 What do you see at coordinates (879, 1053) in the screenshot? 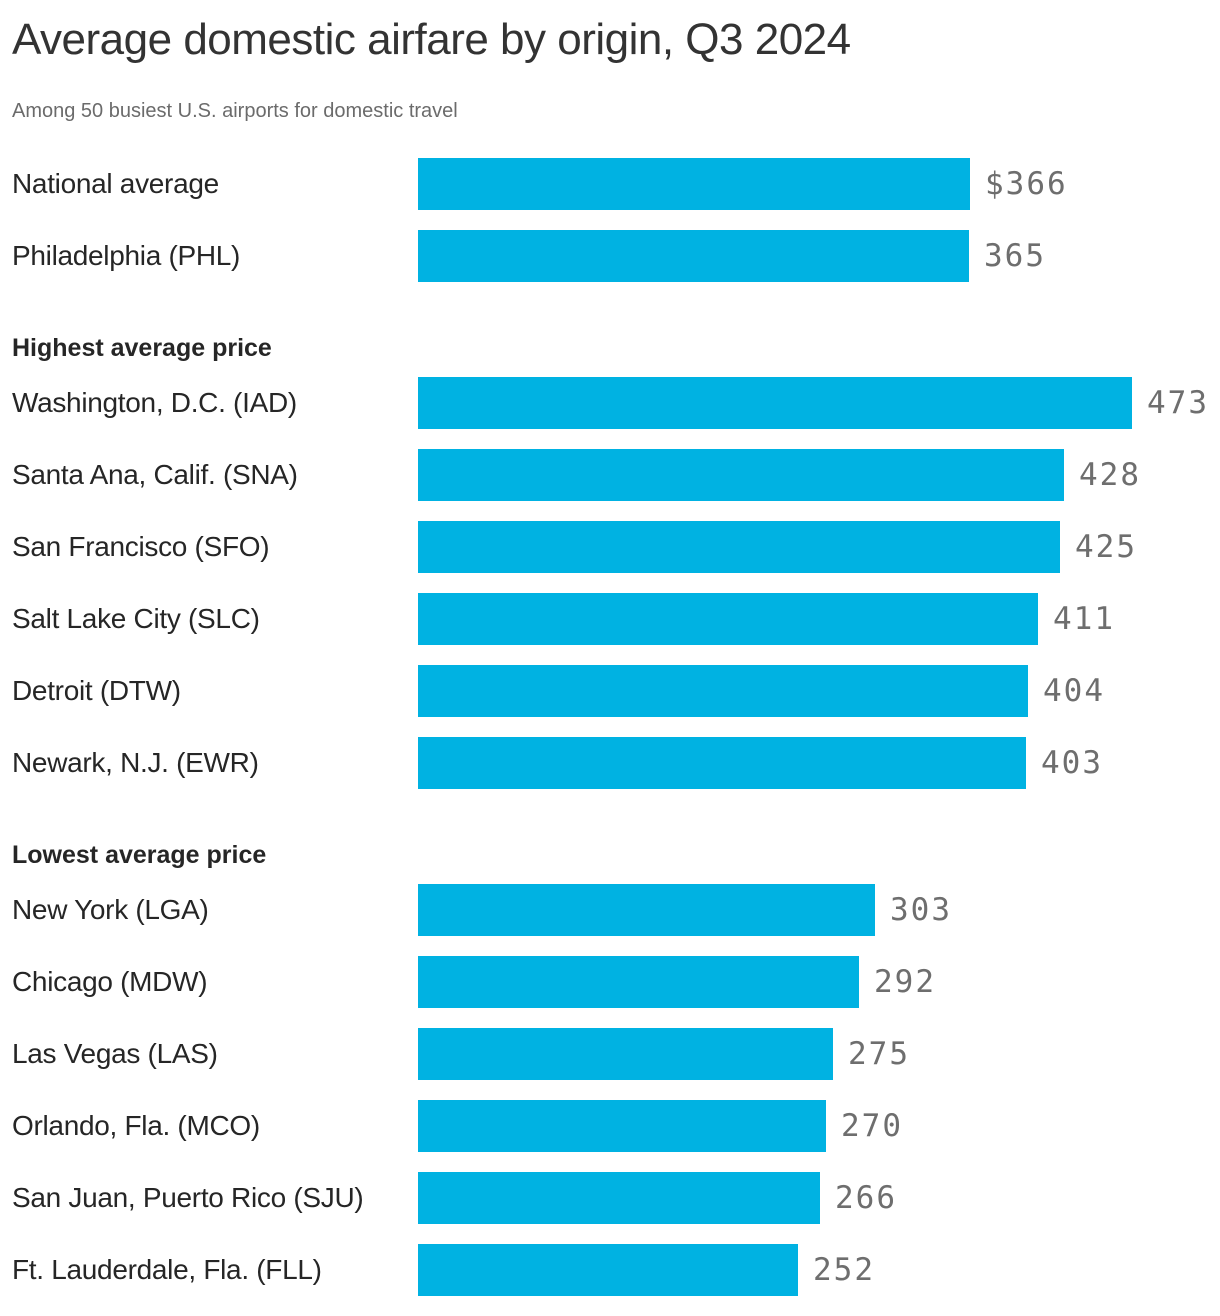
I see `row-value: 275` at bounding box center [879, 1053].